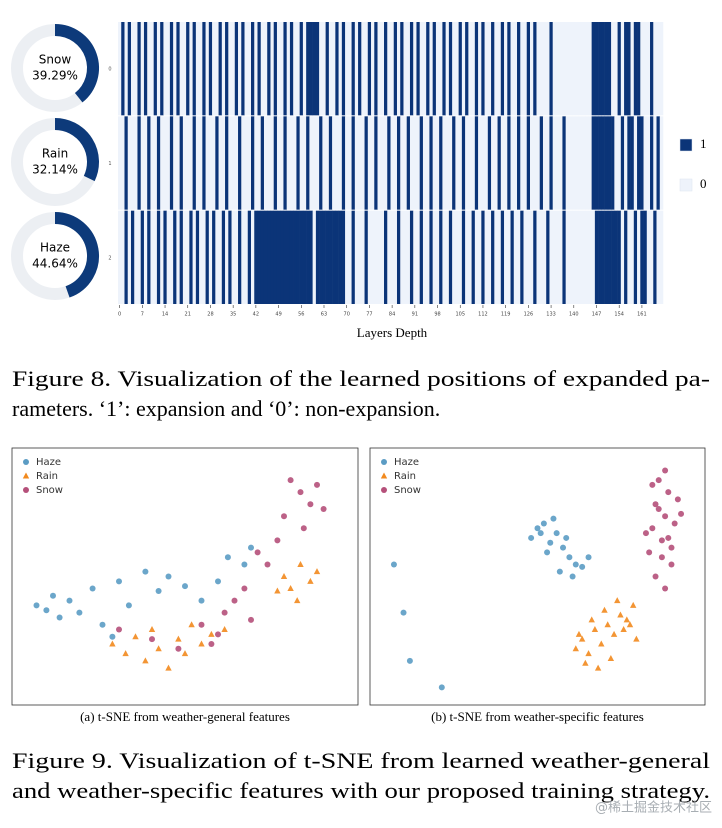 This screenshot has width=722, height=828. Describe the element at coordinates (686, 185) in the screenshot. I see `legend-swatch` at that location.